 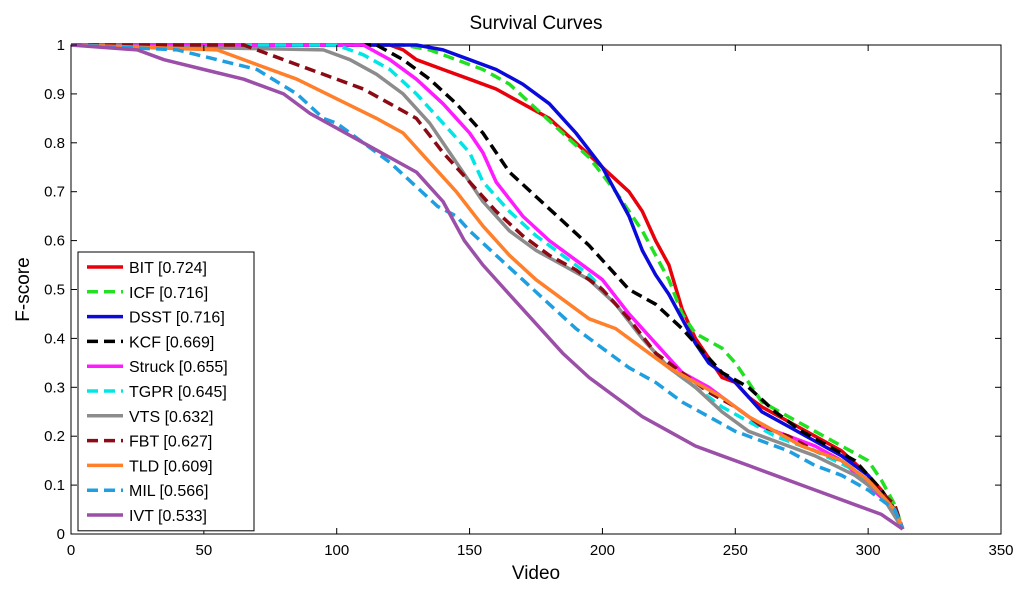 What do you see at coordinates (54, 485) in the screenshot?
I see `y-tick-label: 0.1` at bounding box center [54, 485].